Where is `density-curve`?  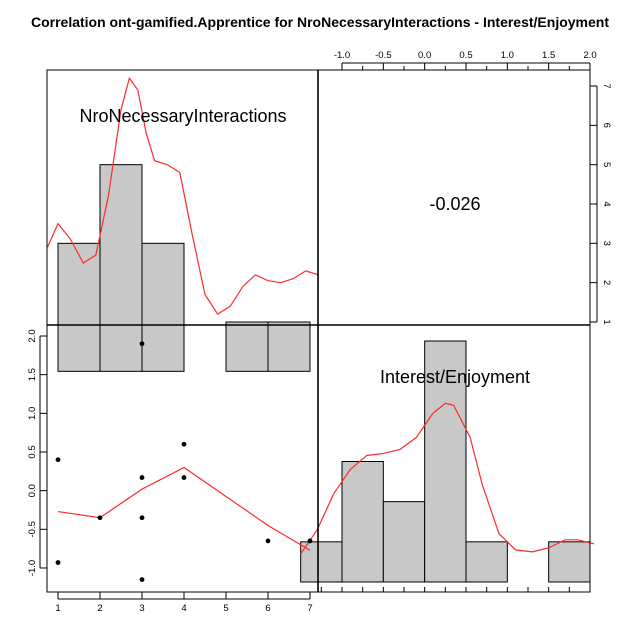 density-curve is located at coordinates (447, 478).